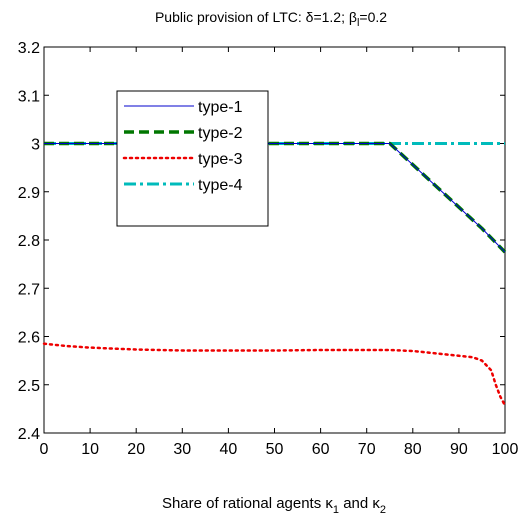  I want to click on x-tick-label: 80, so click(413, 449).